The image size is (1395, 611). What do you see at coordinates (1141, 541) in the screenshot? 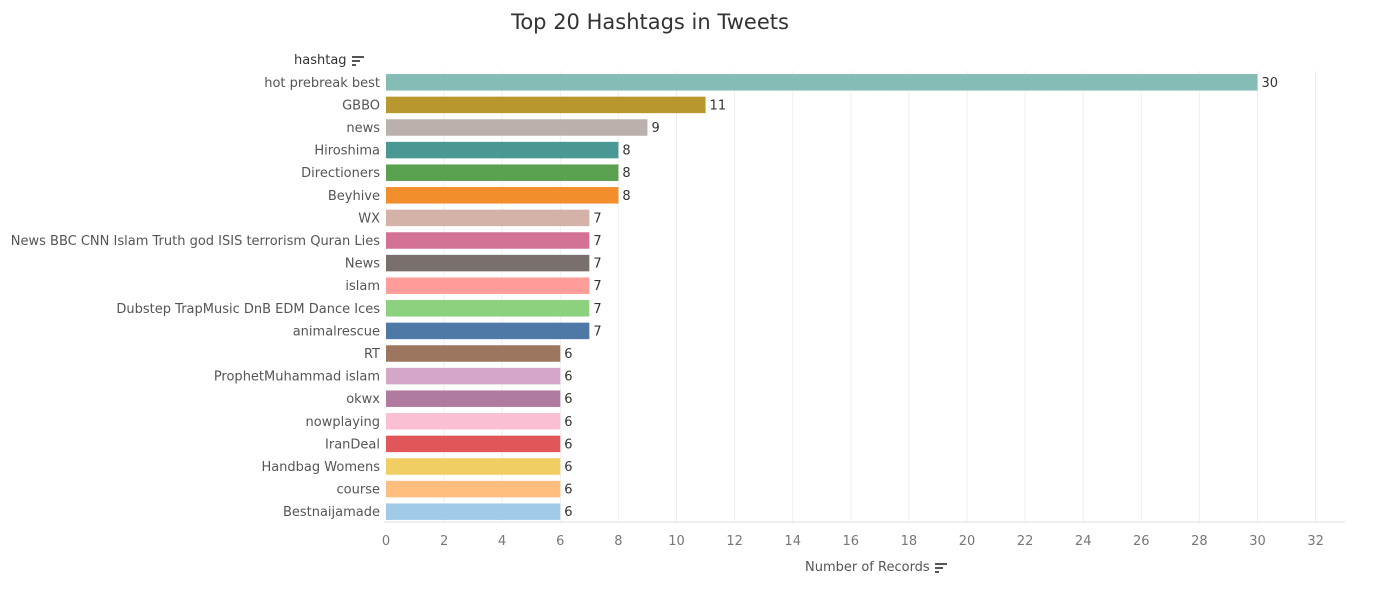
I see `x-tick-label: 26` at bounding box center [1141, 541].